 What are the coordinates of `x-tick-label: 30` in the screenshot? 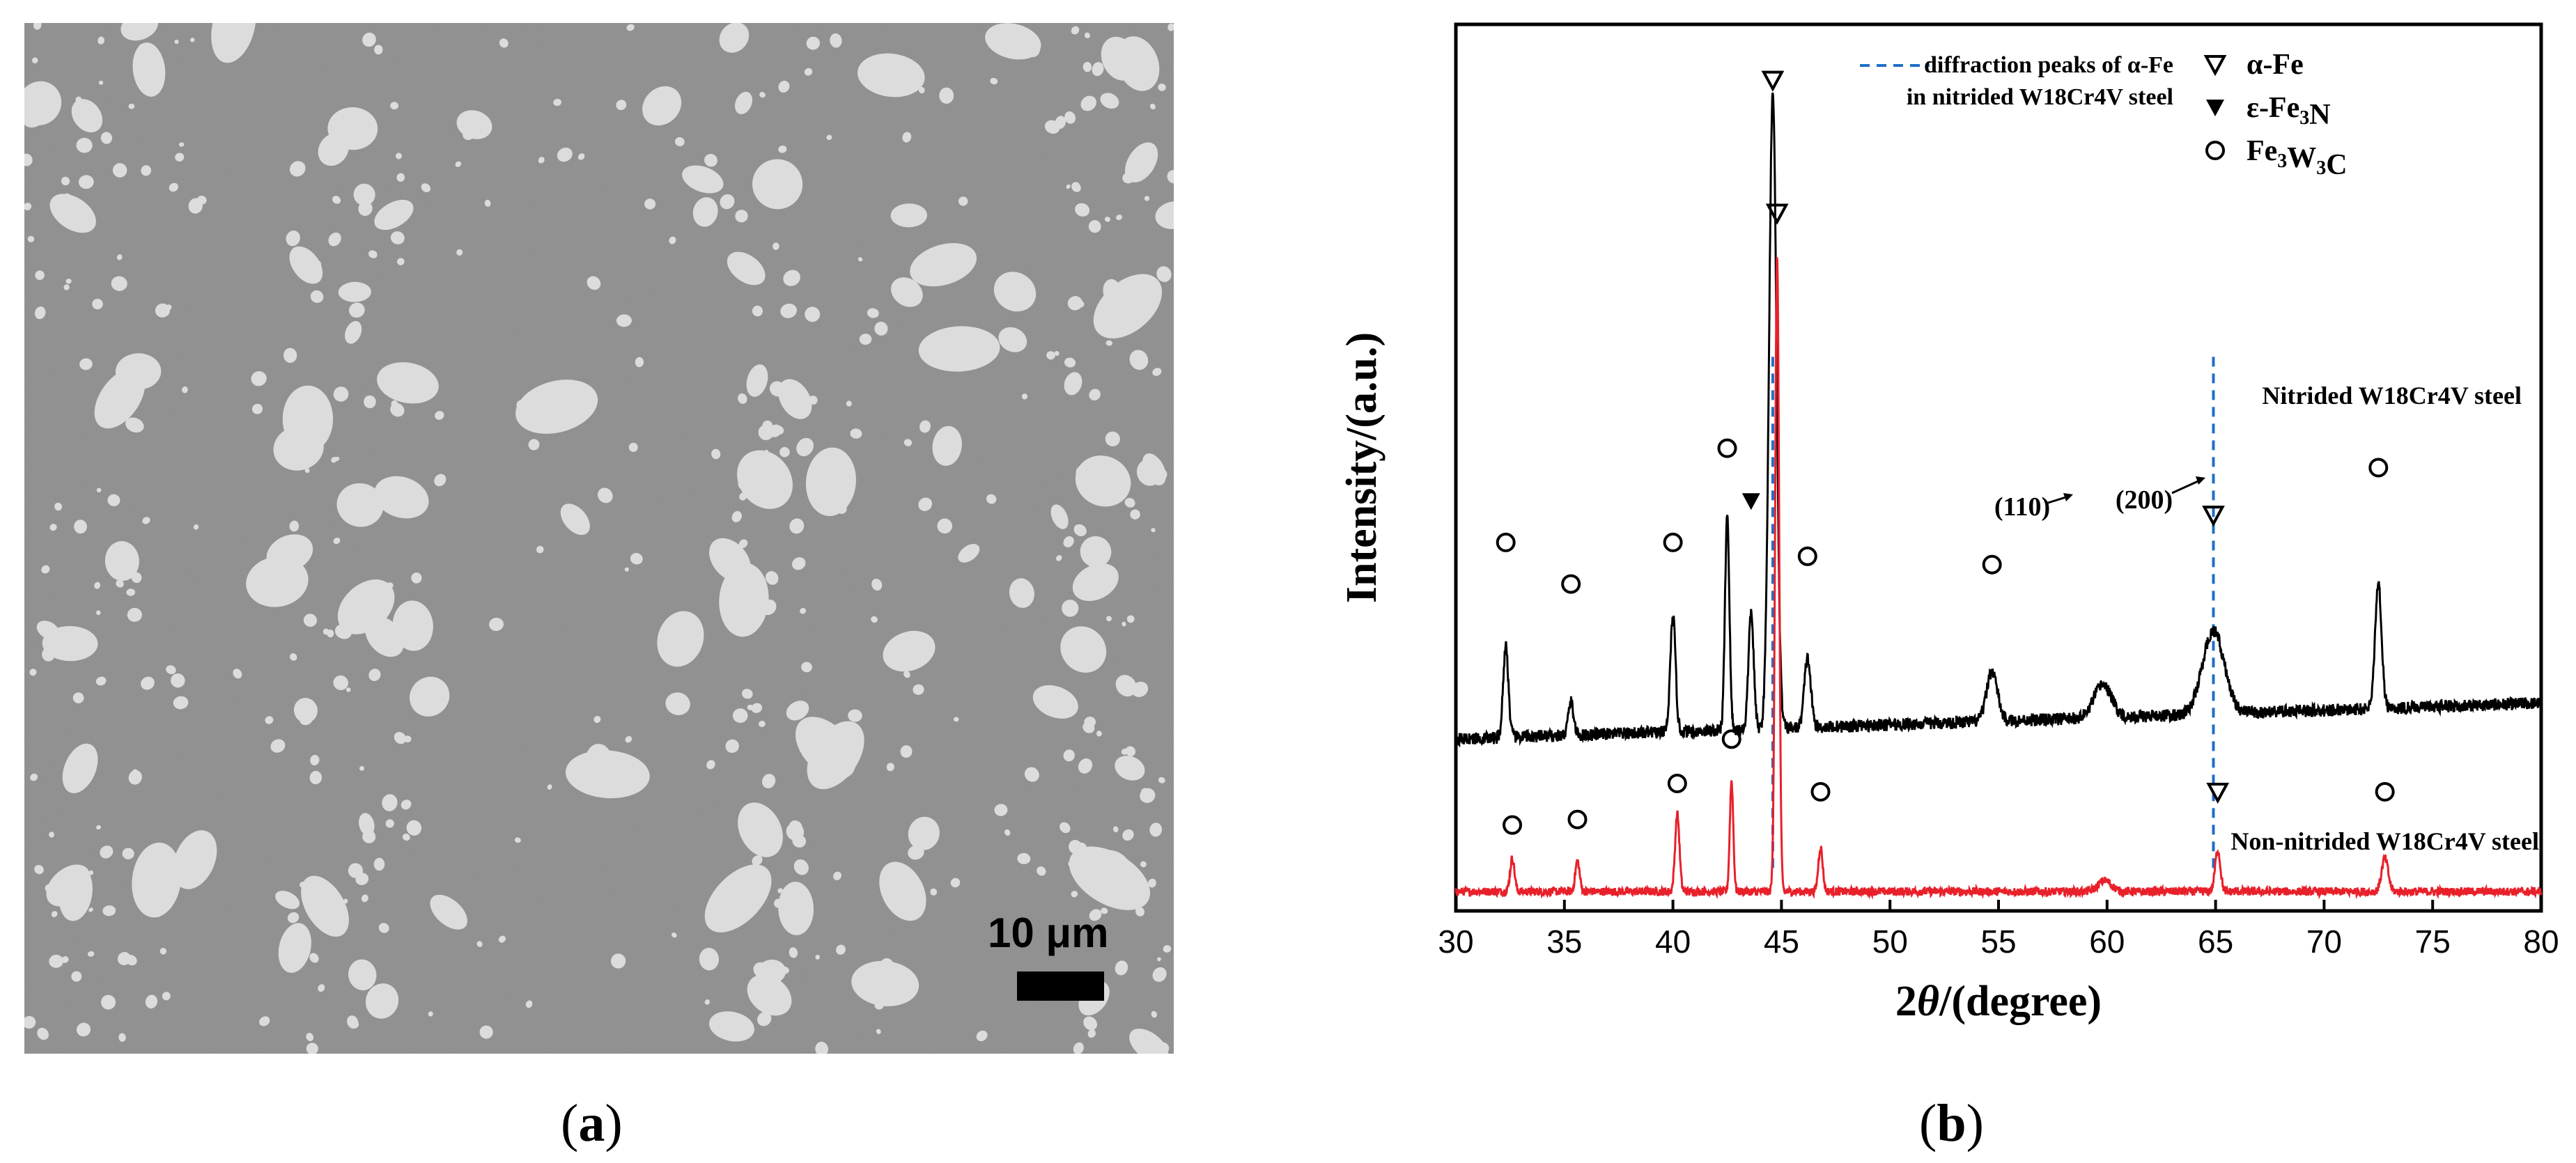 It's located at (1455, 941).